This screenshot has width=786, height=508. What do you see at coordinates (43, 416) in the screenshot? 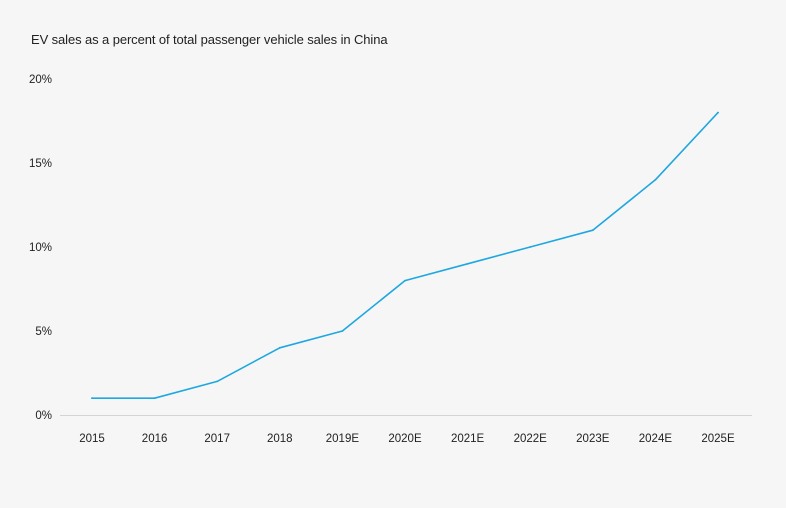
I see `y-tick-label: 0%` at bounding box center [43, 416].